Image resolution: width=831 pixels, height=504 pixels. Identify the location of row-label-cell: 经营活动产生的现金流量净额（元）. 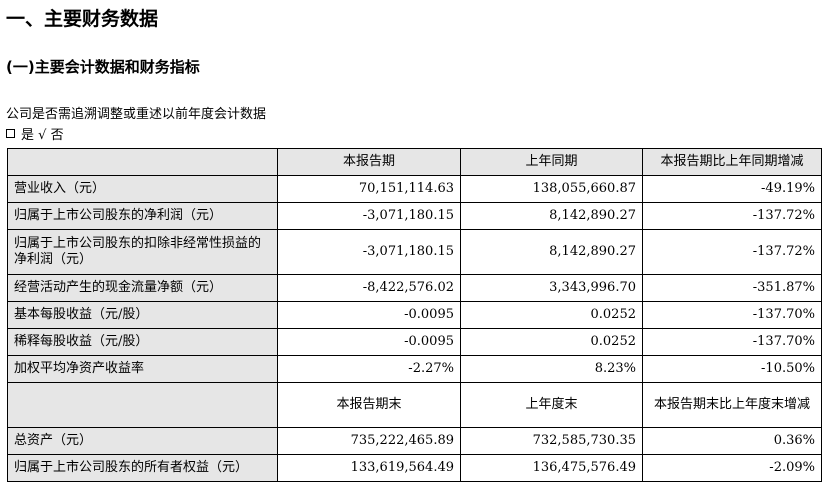
(142, 288).